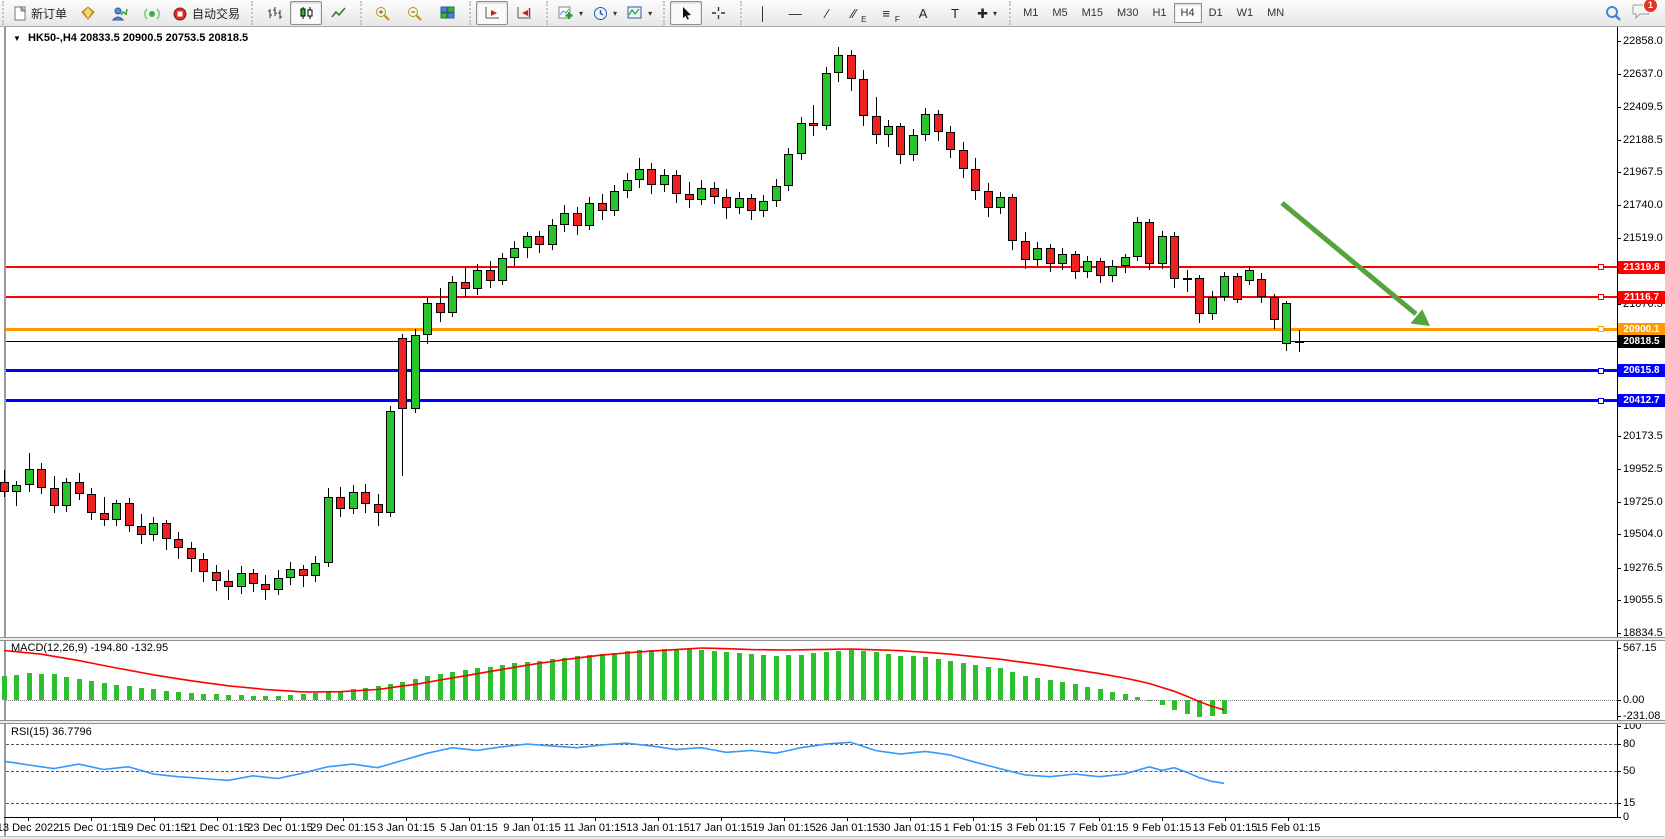 The width and height of the screenshot is (1665, 839). Describe the element at coordinates (88, 13) in the screenshot. I see `market-depth-button` at that location.